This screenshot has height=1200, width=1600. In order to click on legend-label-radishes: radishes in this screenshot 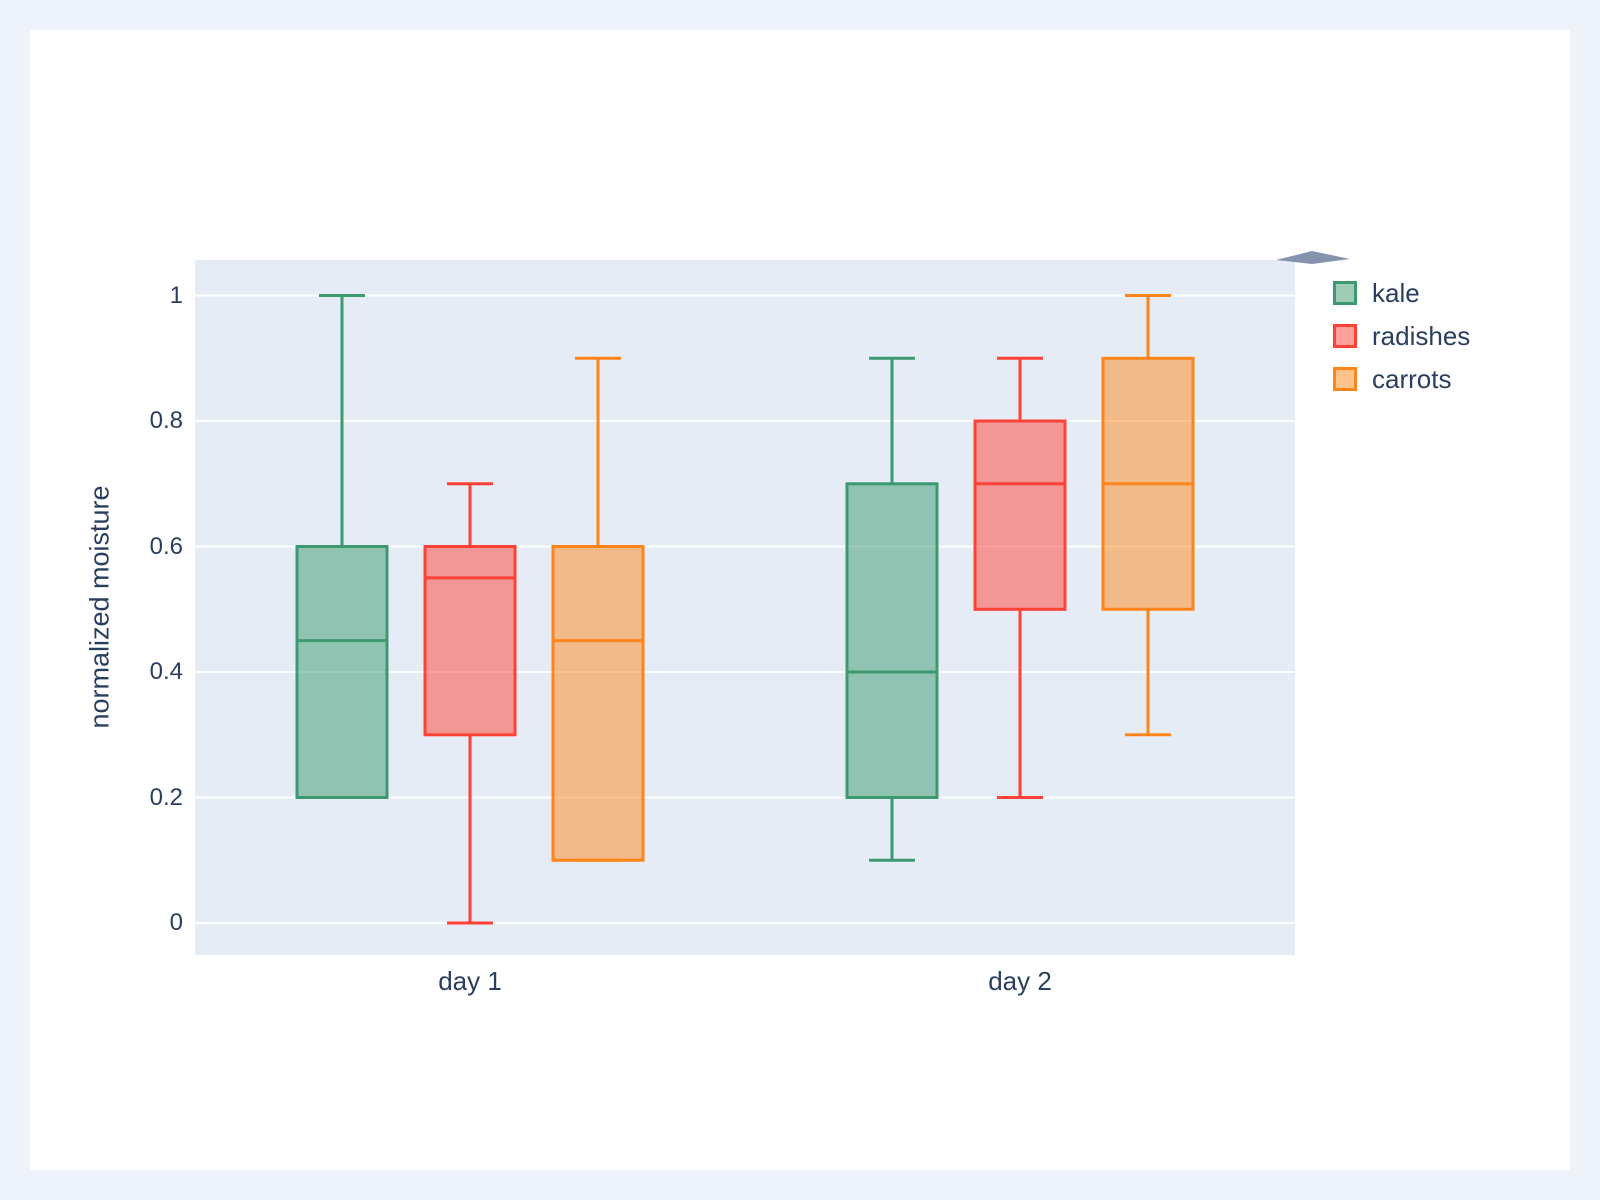, I will do `click(1421, 336)`.